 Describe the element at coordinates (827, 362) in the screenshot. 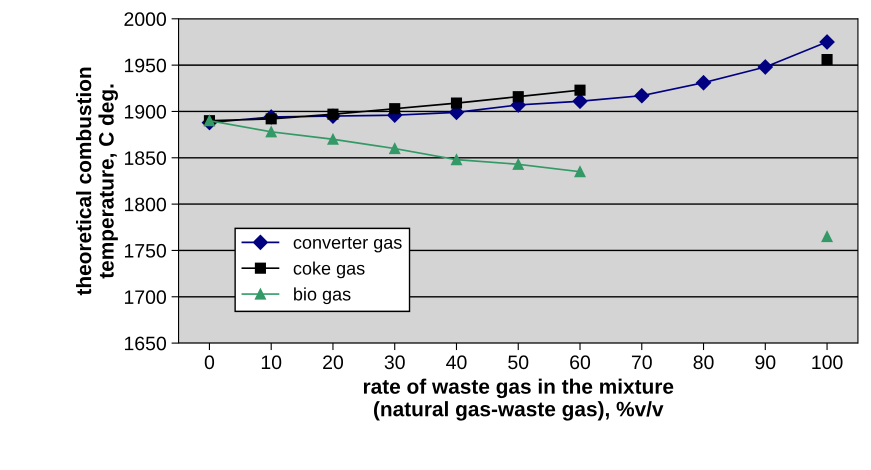

I see `x-tick-label: 100` at that location.